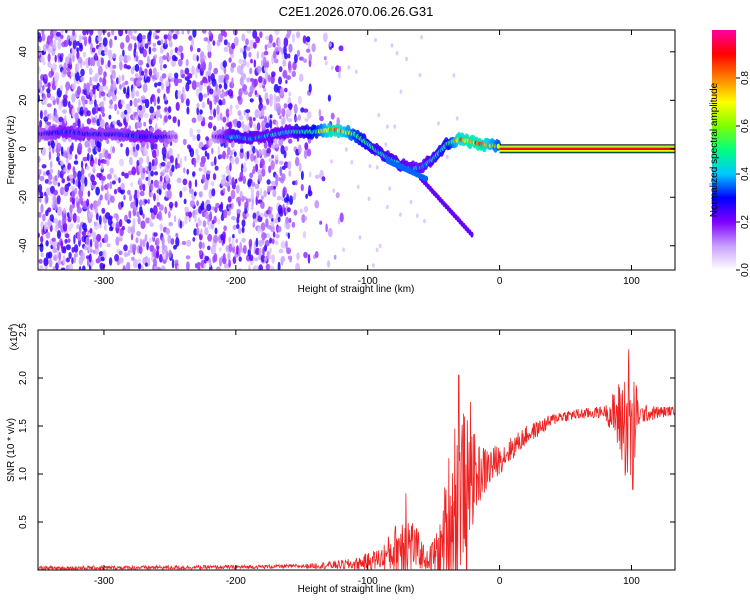 This screenshot has height=600, width=750. Describe the element at coordinates (500, 281) in the screenshot. I see `x-tick-label: 0` at that location.